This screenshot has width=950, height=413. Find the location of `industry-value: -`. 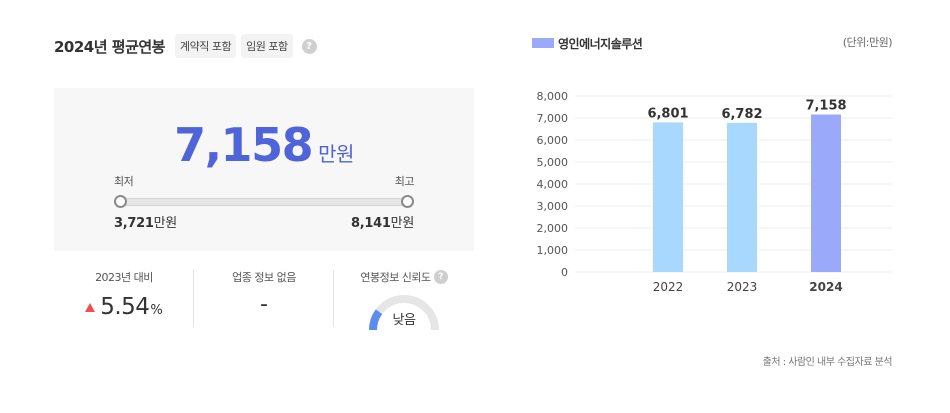

industry-value: - is located at coordinates (264, 304).